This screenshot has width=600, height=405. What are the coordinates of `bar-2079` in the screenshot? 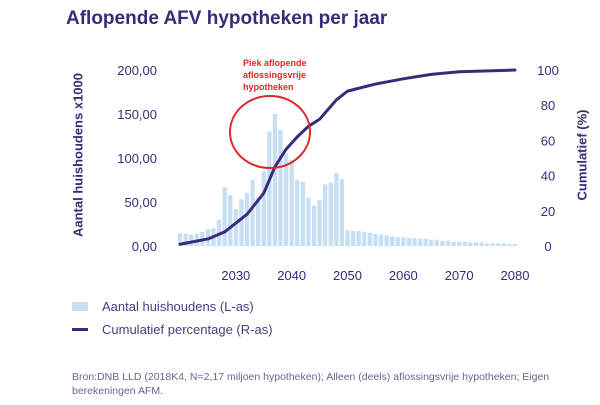 It's located at (509, 245).